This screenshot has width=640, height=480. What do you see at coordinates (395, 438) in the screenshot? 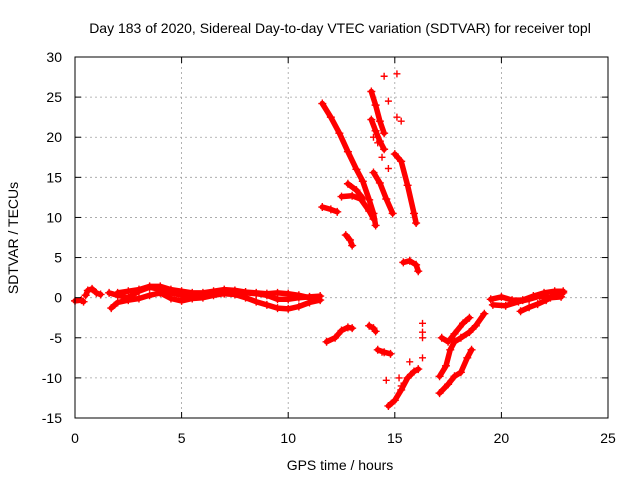
I see `x-tick-label: 15` at bounding box center [395, 438].